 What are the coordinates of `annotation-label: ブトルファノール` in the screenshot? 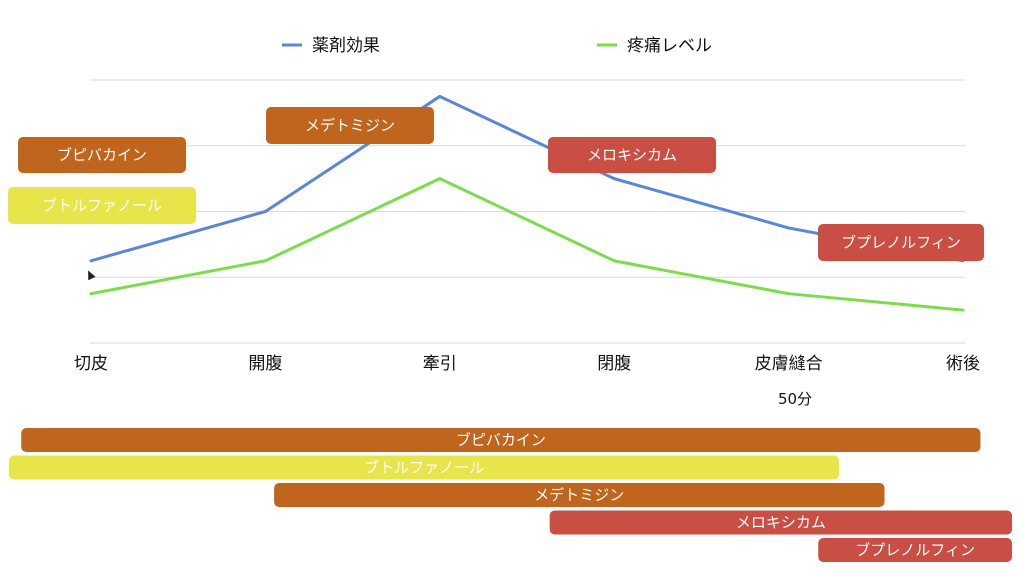 It's located at (102, 206).